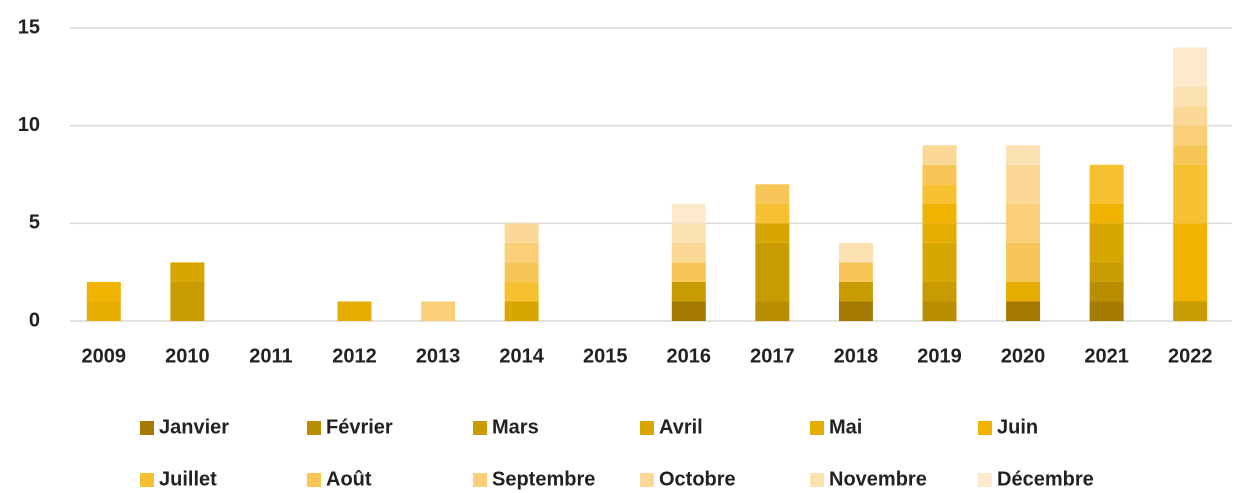 This screenshot has width=1234, height=493. Describe the element at coordinates (29, 125) in the screenshot. I see `y-tick-label: 10` at that location.